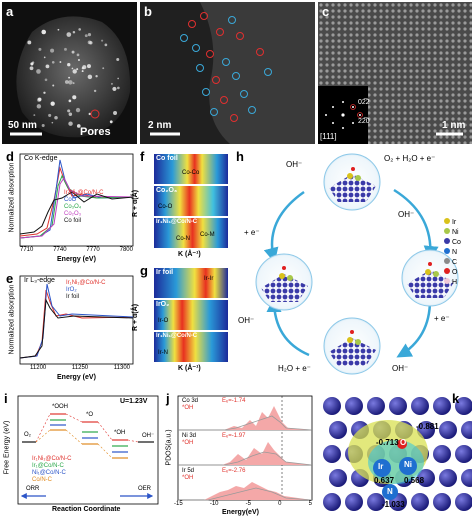 This screenshot has width=474, height=524. I want to click on state-label: *OOH, so click(60, 407).